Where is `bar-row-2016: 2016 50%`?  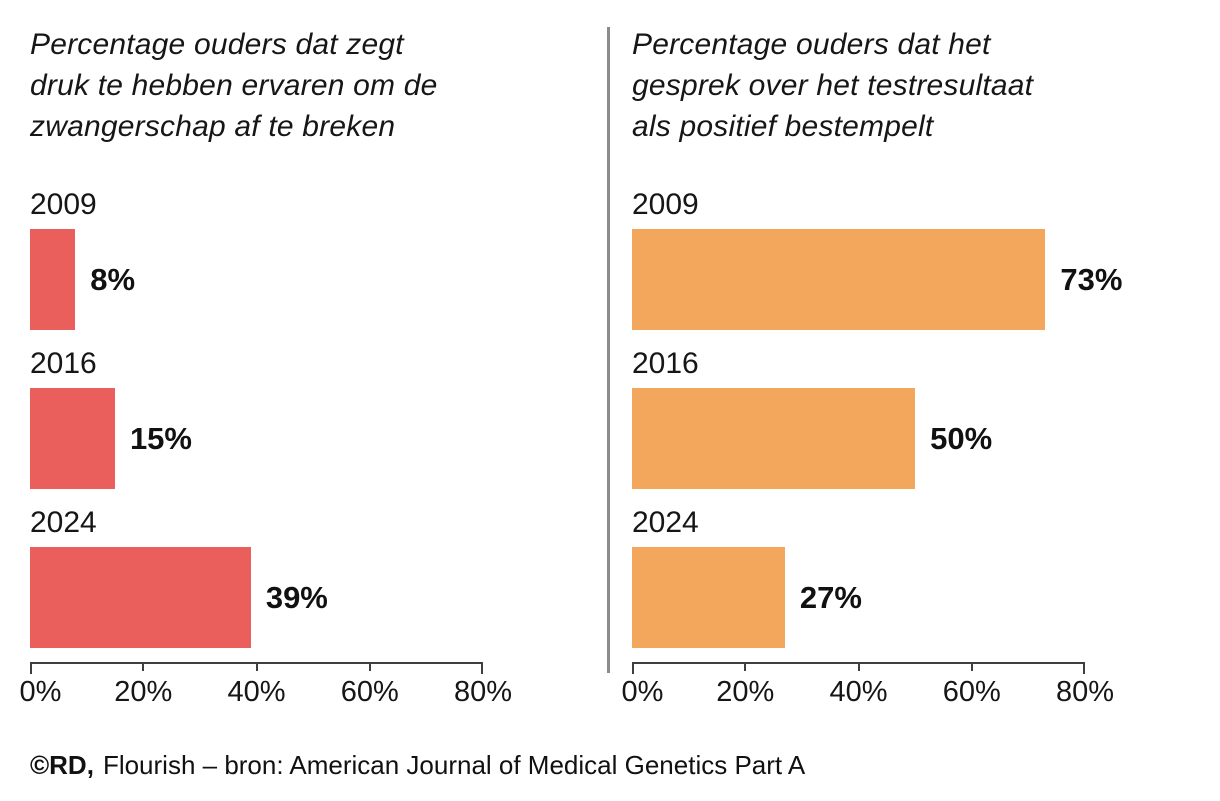
bar-row-2016: 2016 50% is located at coordinates (926, 417).